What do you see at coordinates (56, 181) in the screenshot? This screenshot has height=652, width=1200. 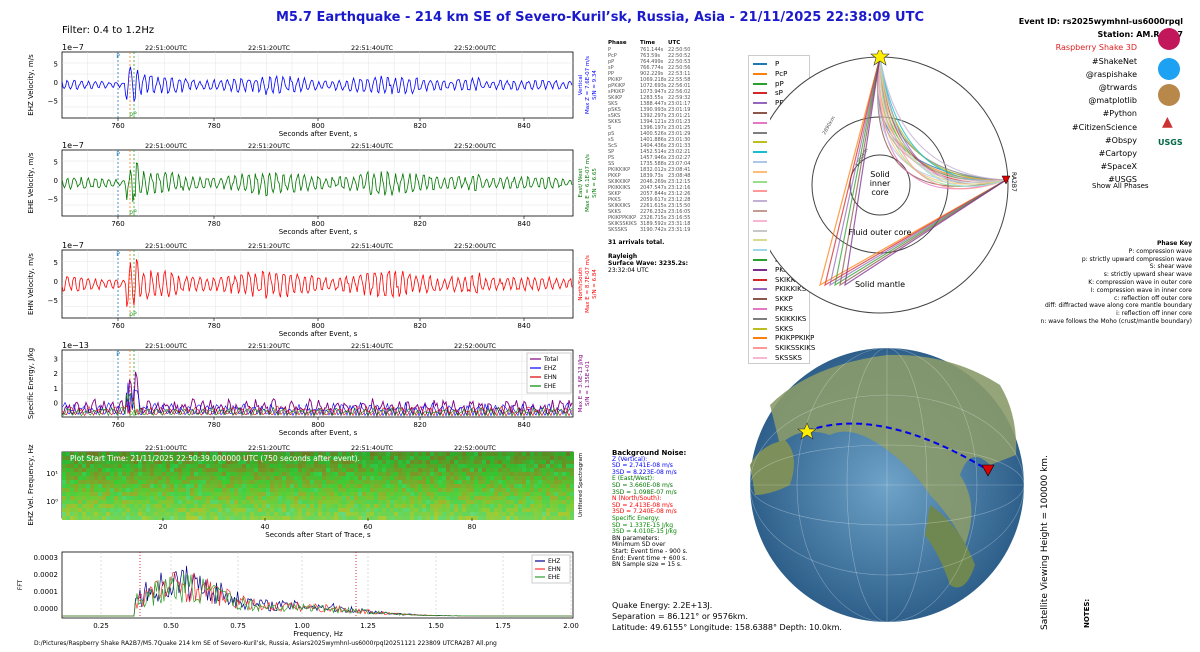 I see `ehe-ytick: 0` at bounding box center [56, 181].